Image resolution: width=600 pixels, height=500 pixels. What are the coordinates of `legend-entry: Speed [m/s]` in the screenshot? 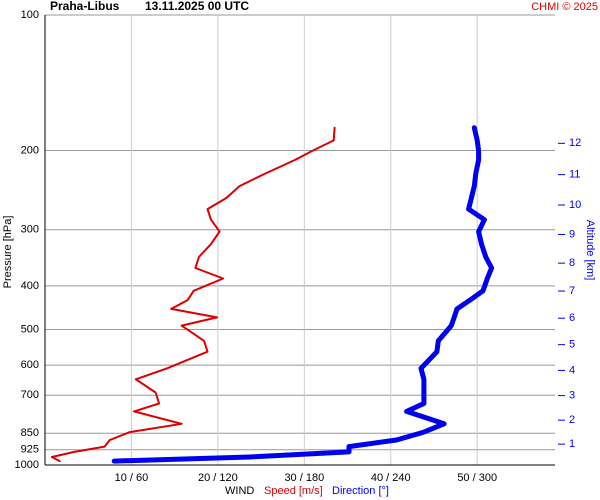 It's located at (293, 491).